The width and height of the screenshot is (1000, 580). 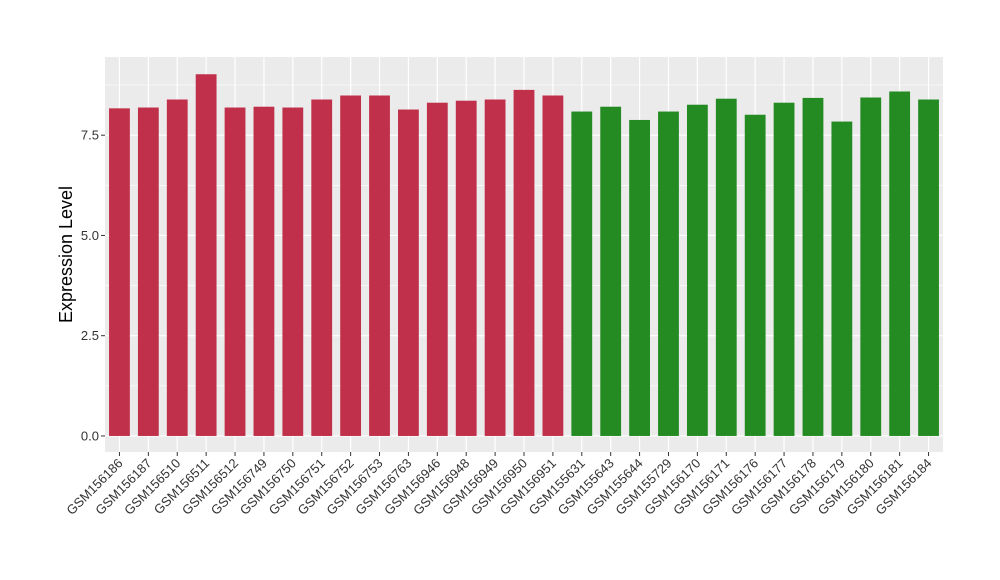 I want to click on bar-GSM155644, so click(x=639, y=277).